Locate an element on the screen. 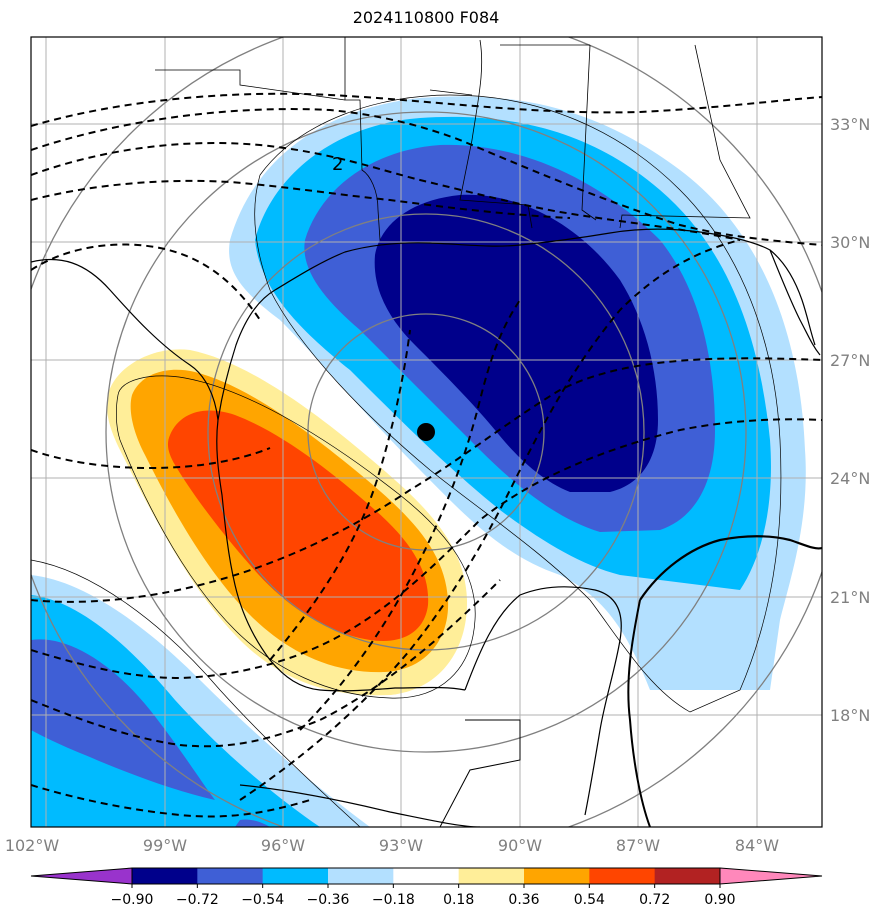  colorbar-tick-label: 0.72 is located at coordinates (654, 900).